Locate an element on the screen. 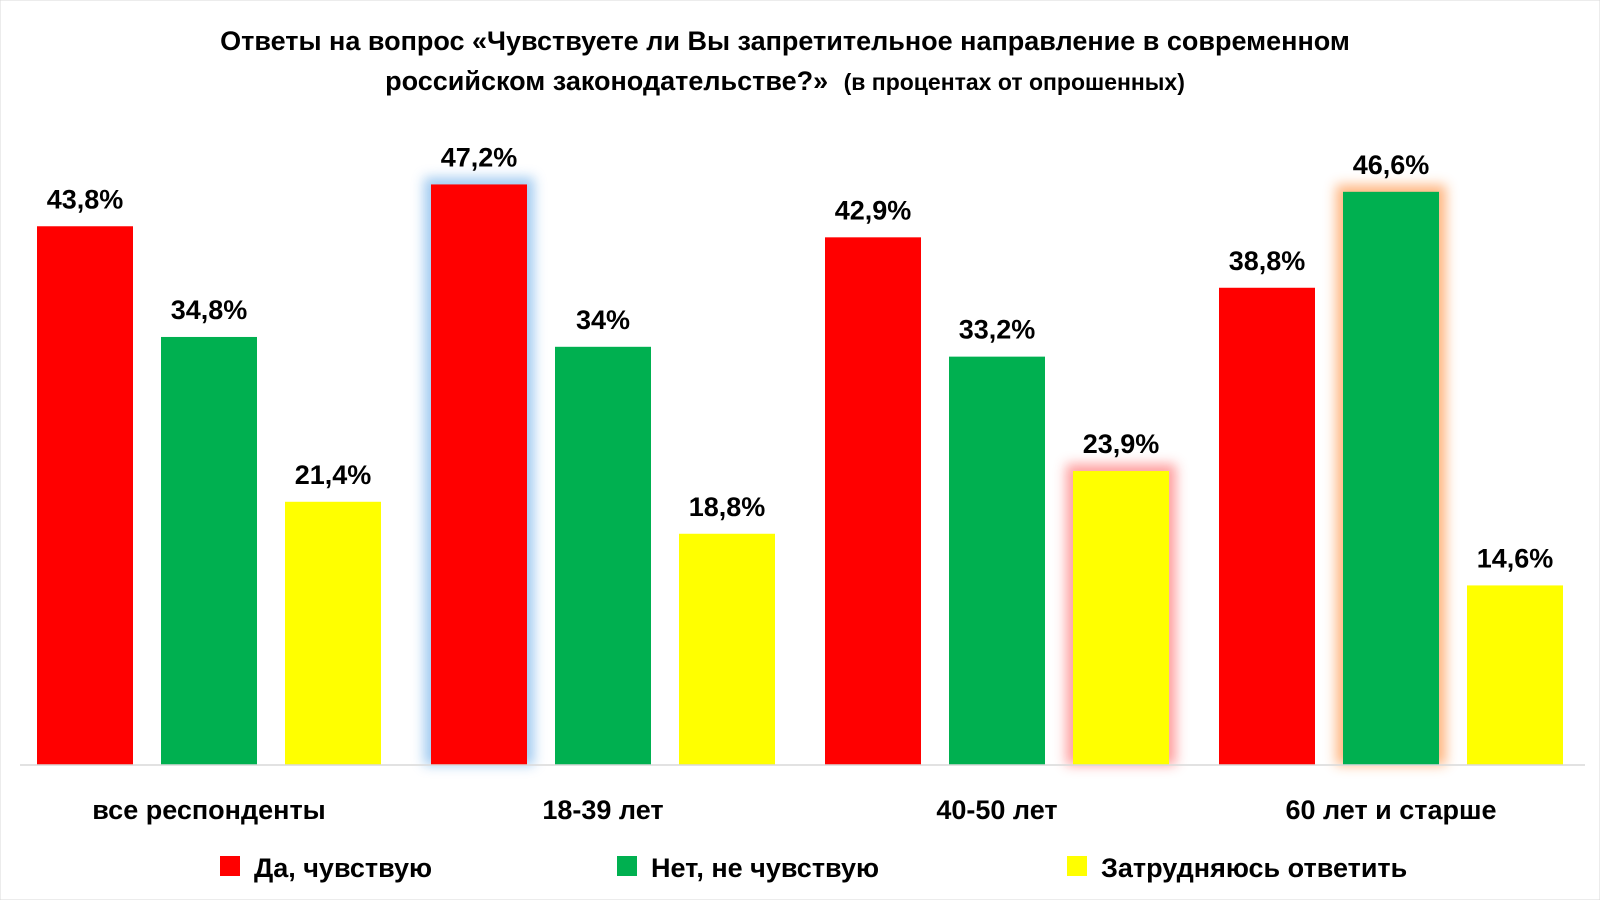  value-label-3-0: 38,8% is located at coordinates (1267, 261).